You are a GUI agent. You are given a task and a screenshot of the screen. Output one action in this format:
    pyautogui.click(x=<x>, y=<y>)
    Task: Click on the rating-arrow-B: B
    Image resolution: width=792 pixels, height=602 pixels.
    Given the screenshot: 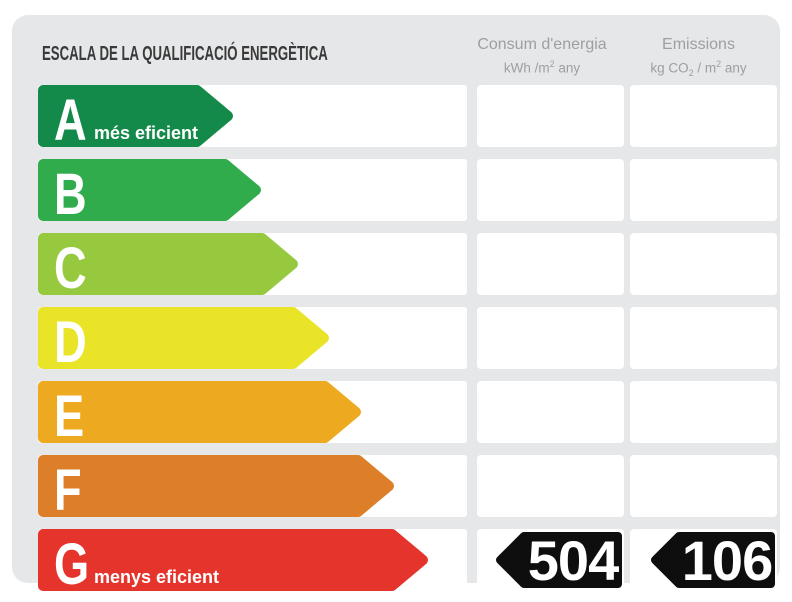 What is the action you would take?
    pyautogui.click(x=149, y=190)
    